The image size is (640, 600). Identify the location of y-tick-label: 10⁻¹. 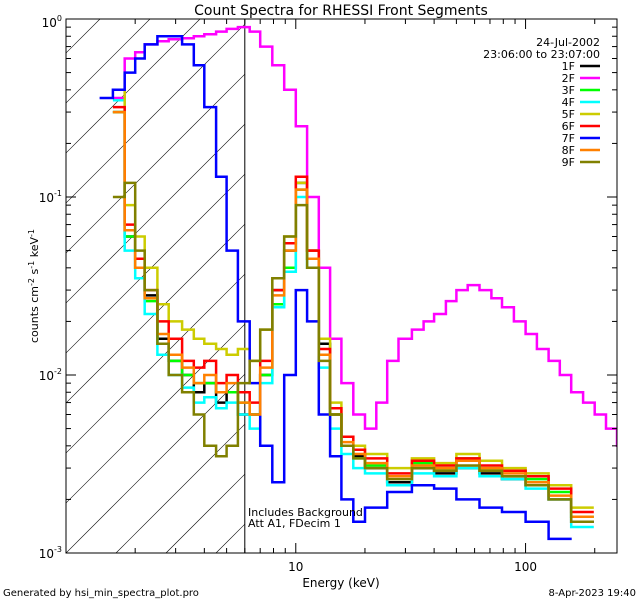
(50, 197).